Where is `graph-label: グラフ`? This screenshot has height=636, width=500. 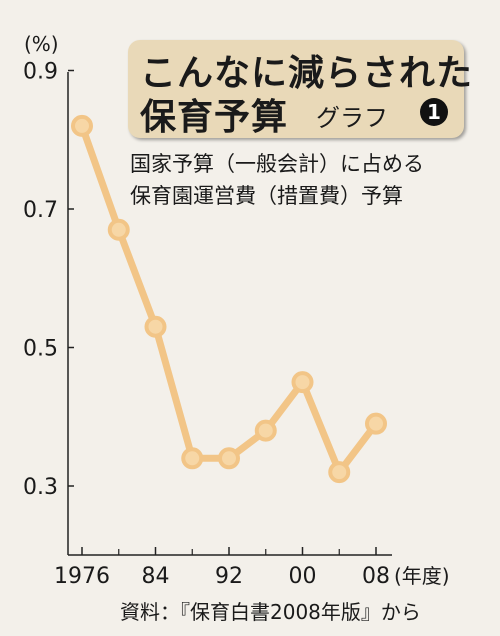 graph-label: グラフ is located at coordinates (352, 118).